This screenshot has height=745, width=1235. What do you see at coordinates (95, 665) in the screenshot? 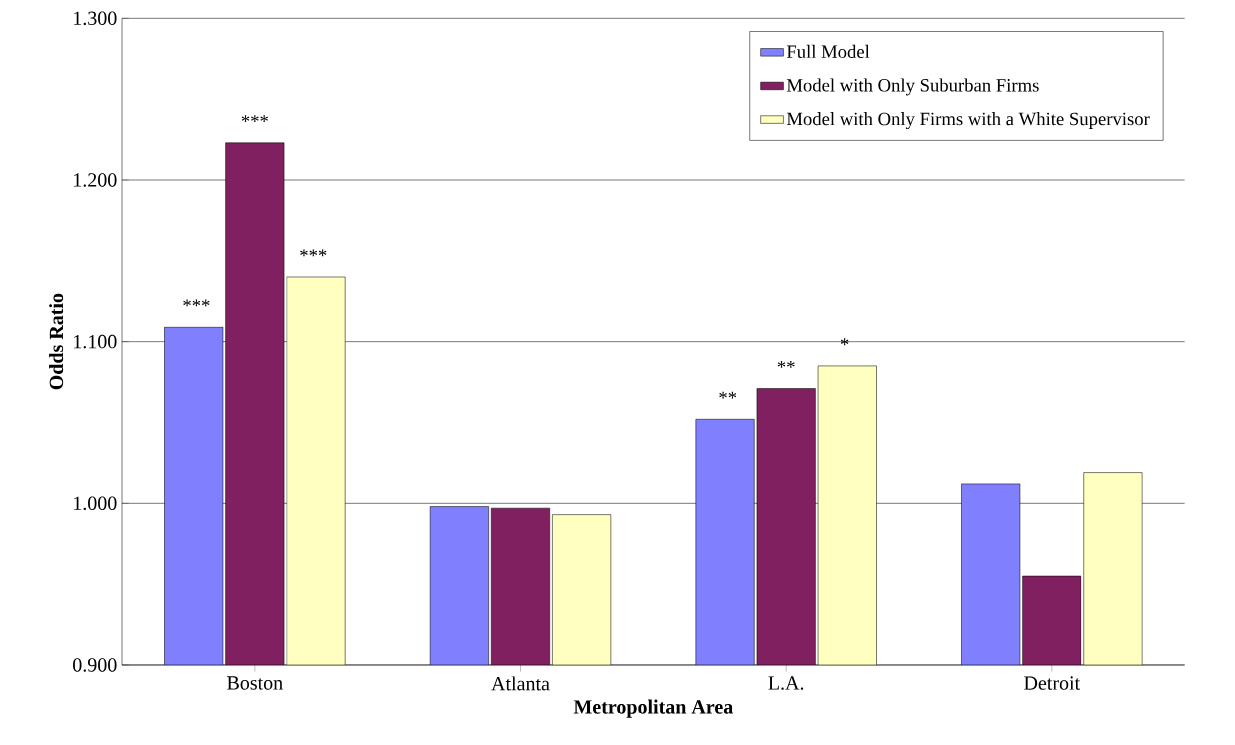
I see `y-tick-label: 0.900` at bounding box center [95, 665].